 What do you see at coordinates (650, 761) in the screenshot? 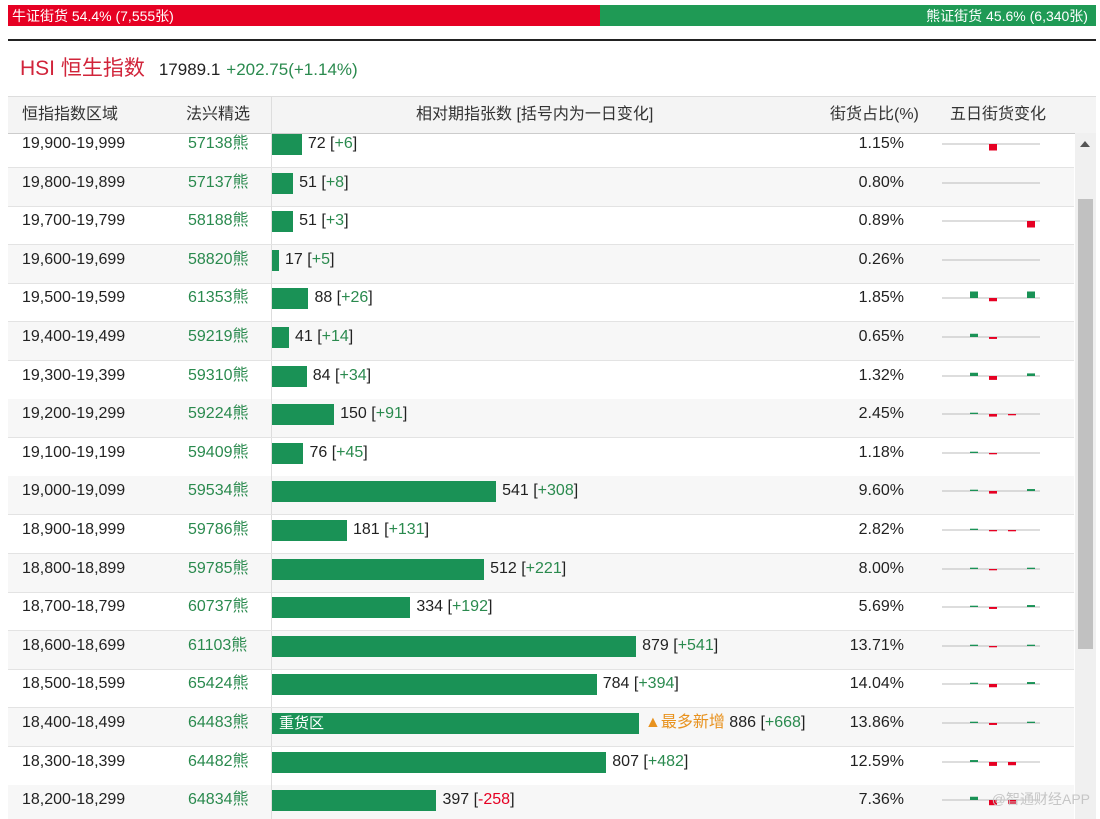
I see `row-count-text: 807 [+482]` at bounding box center [650, 761].